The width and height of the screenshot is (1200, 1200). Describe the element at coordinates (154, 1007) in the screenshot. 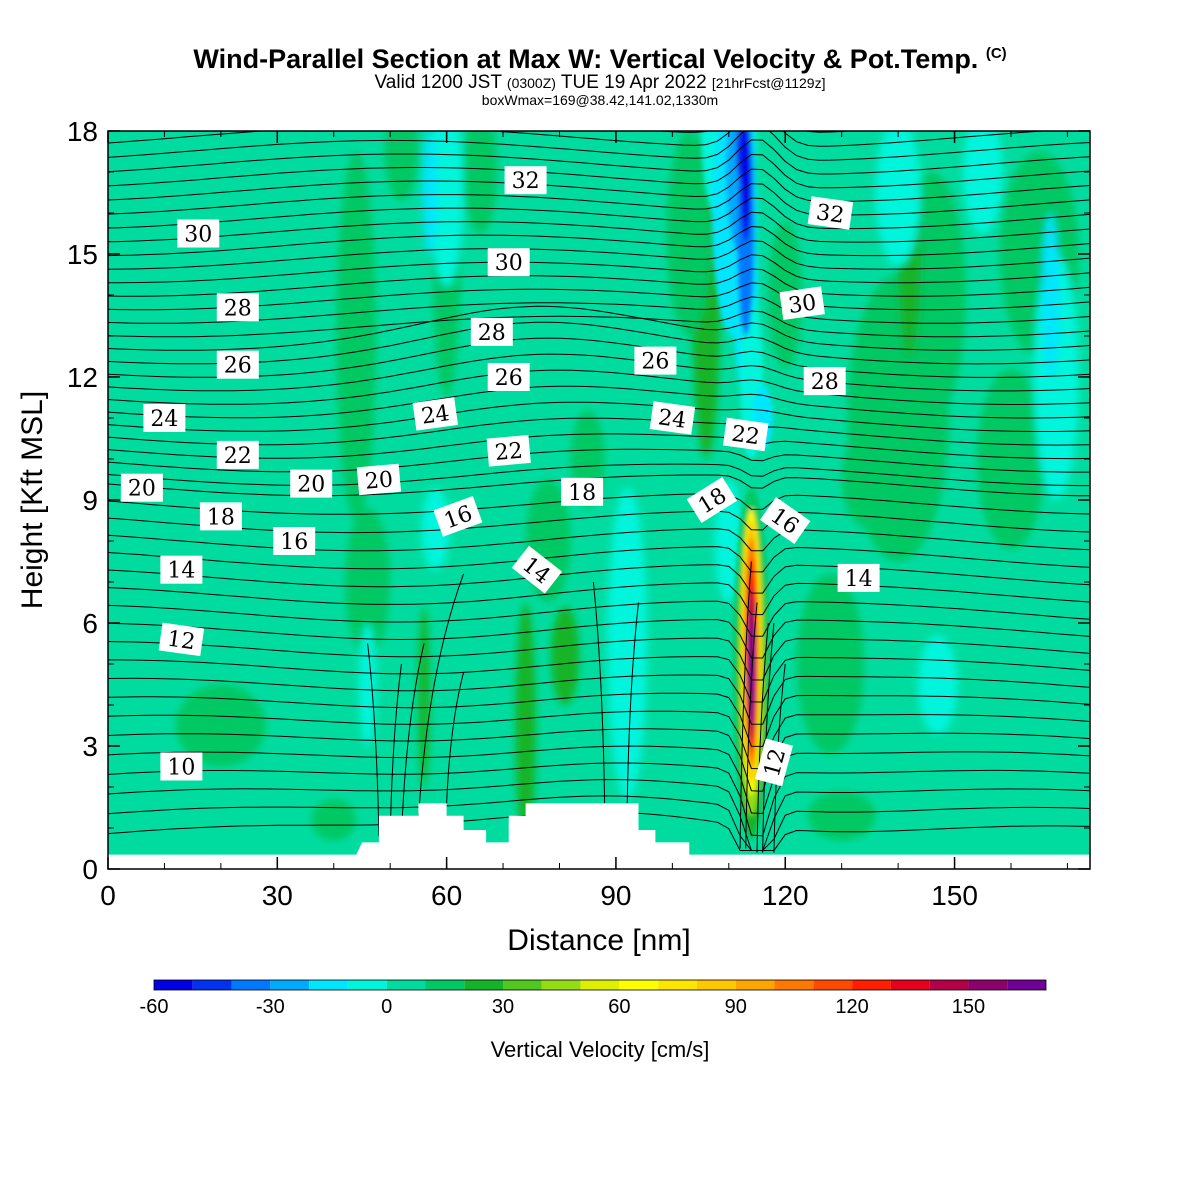

I see `colorbar-tick-label: -60` at that location.